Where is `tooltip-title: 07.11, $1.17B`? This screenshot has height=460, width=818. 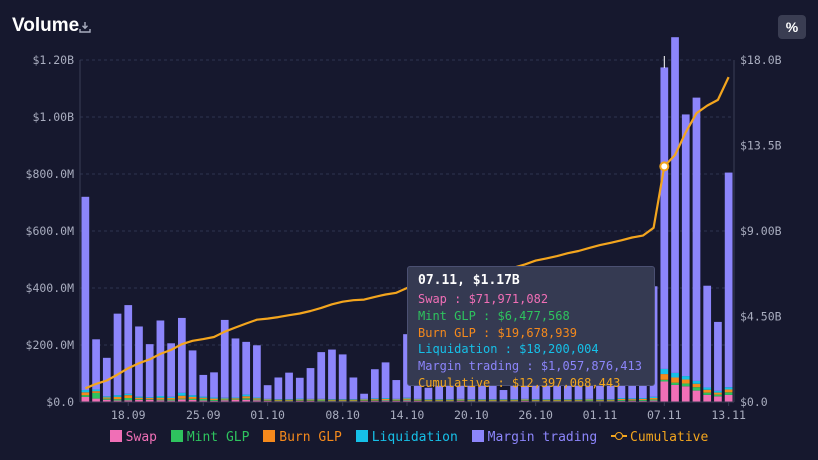
tooltip-title: 07.11, $1.17B is located at coordinates (469, 280).